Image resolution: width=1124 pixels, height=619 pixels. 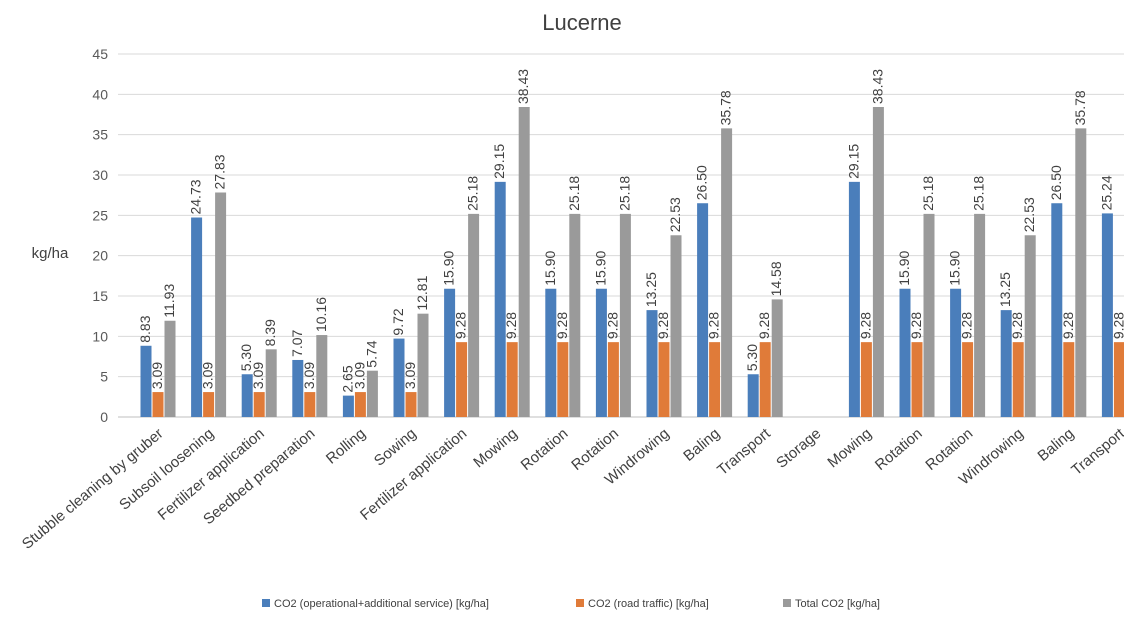 I want to click on data-label: 9.72, so click(x=398, y=321).